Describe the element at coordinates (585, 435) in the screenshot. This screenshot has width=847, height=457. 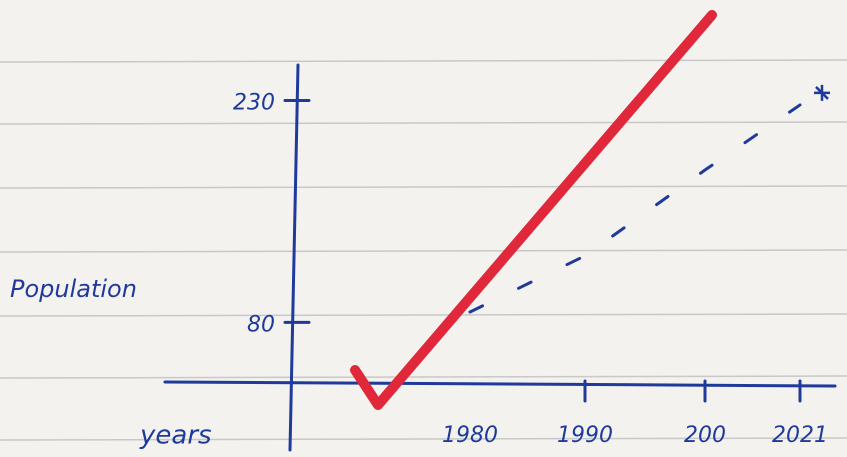
I see `x-tick-label: 1990` at that location.